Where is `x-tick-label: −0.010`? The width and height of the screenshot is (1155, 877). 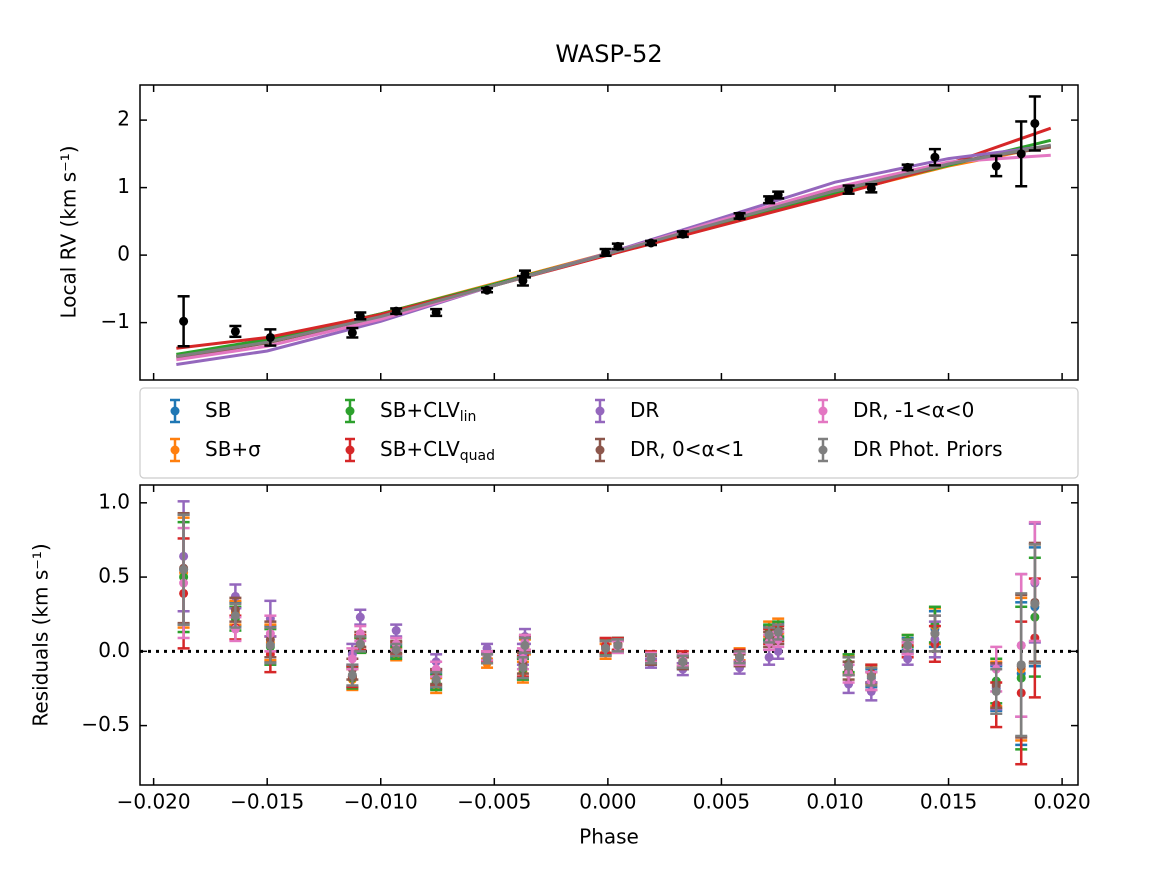 x-tick-label: −0.010 is located at coordinates (381, 802).